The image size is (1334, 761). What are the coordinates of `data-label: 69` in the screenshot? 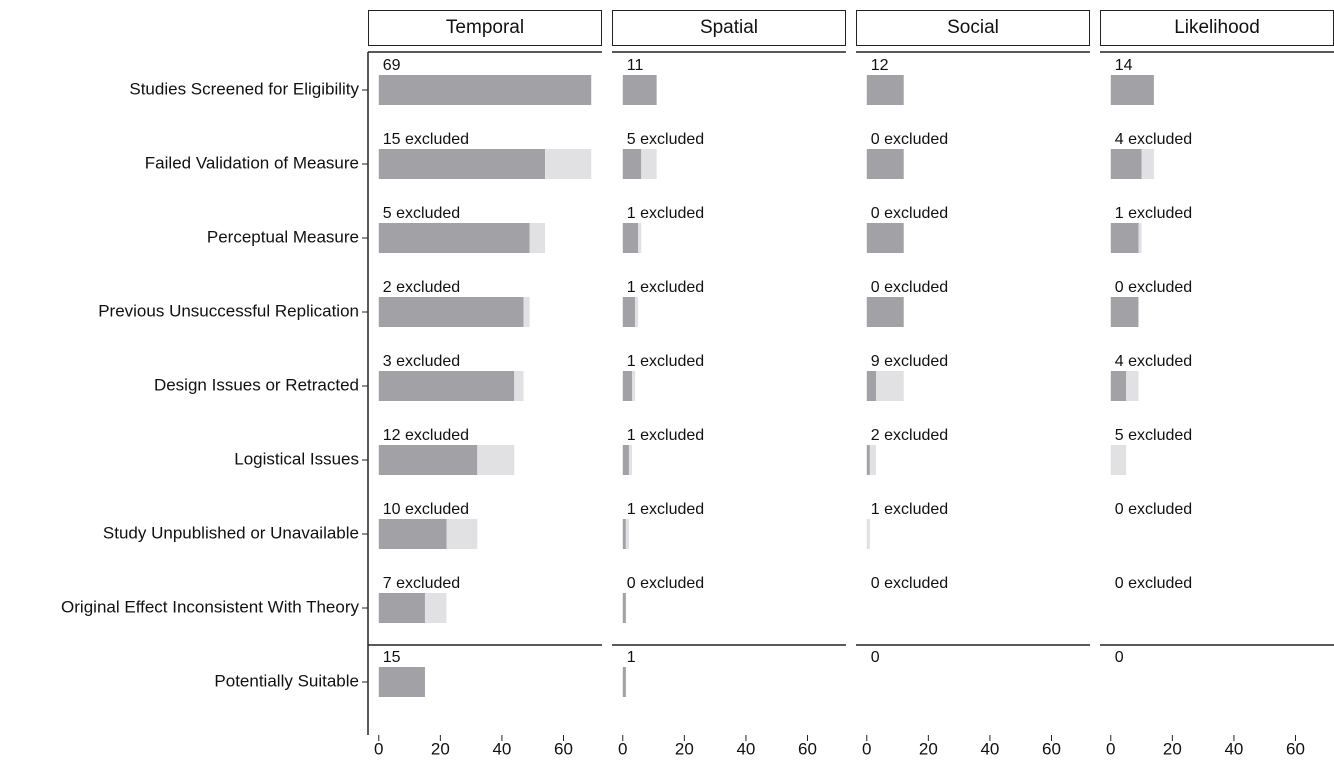 It's located at (392, 65).